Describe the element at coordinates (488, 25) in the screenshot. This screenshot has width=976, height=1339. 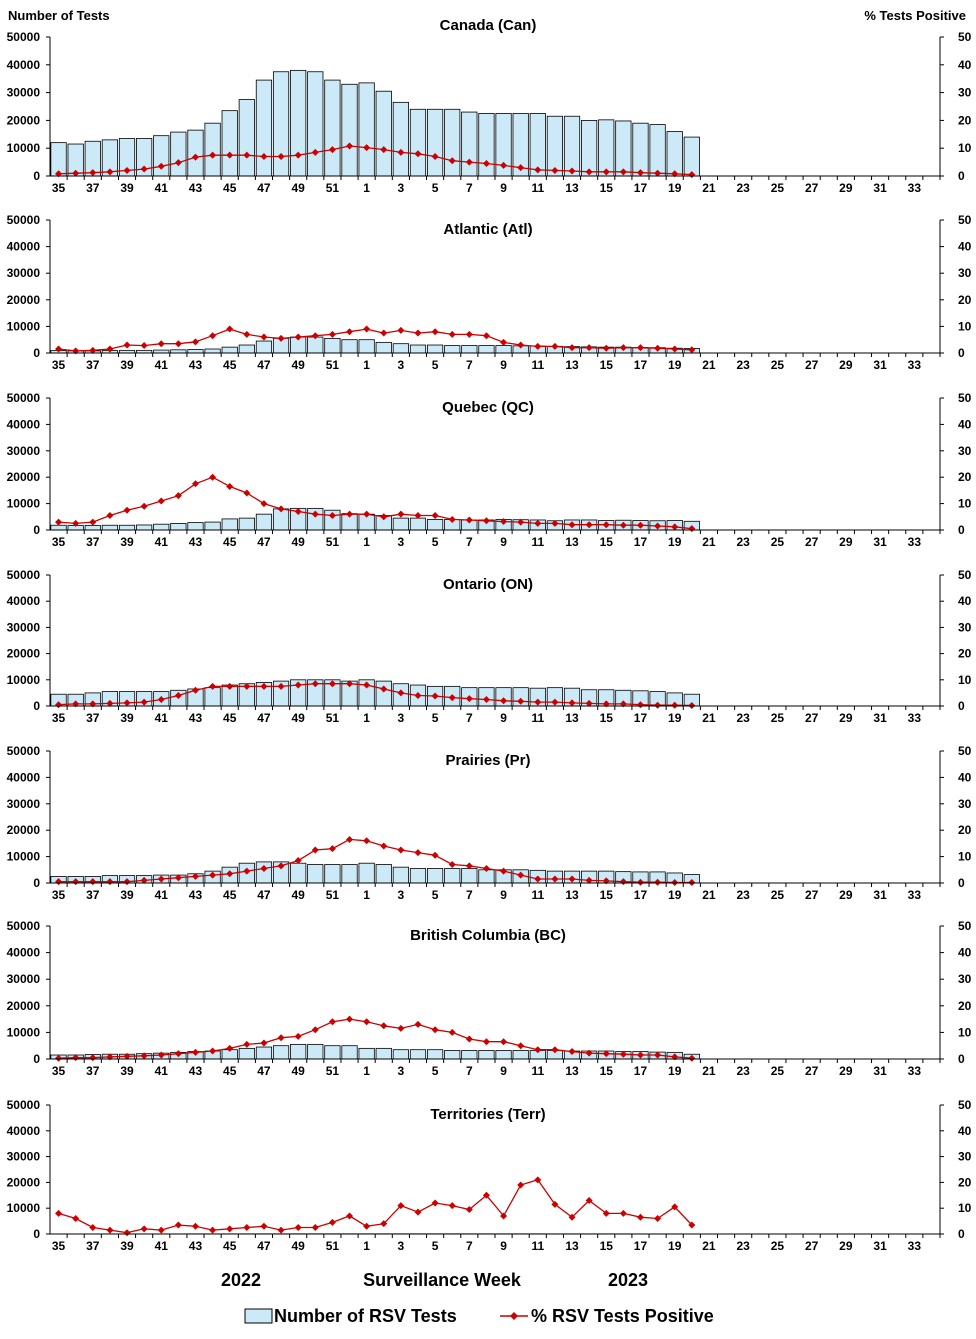
I see `chart-title: Canada (Can)` at that location.